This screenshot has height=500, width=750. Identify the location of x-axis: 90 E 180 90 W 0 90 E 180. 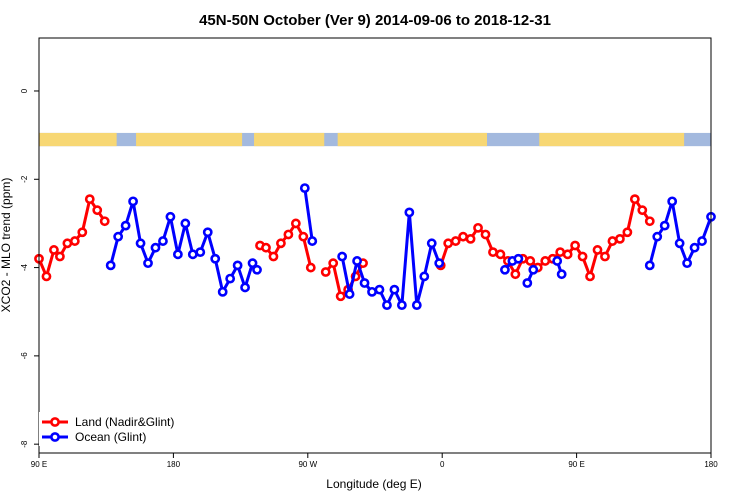
(374, 461).